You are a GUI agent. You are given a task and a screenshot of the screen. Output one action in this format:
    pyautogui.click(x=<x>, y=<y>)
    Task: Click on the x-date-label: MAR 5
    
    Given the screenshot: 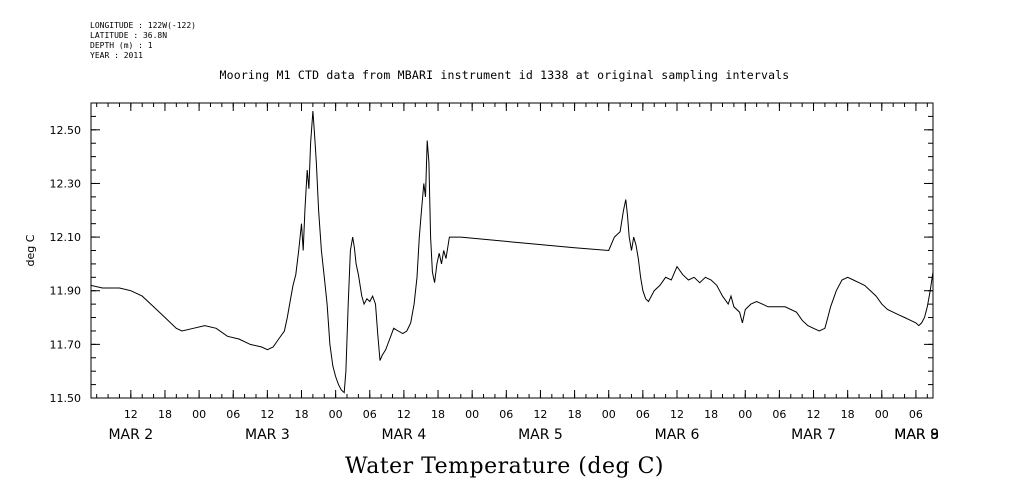 What is the action you would take?
    pyautogui.click(x=540, y=435)
    